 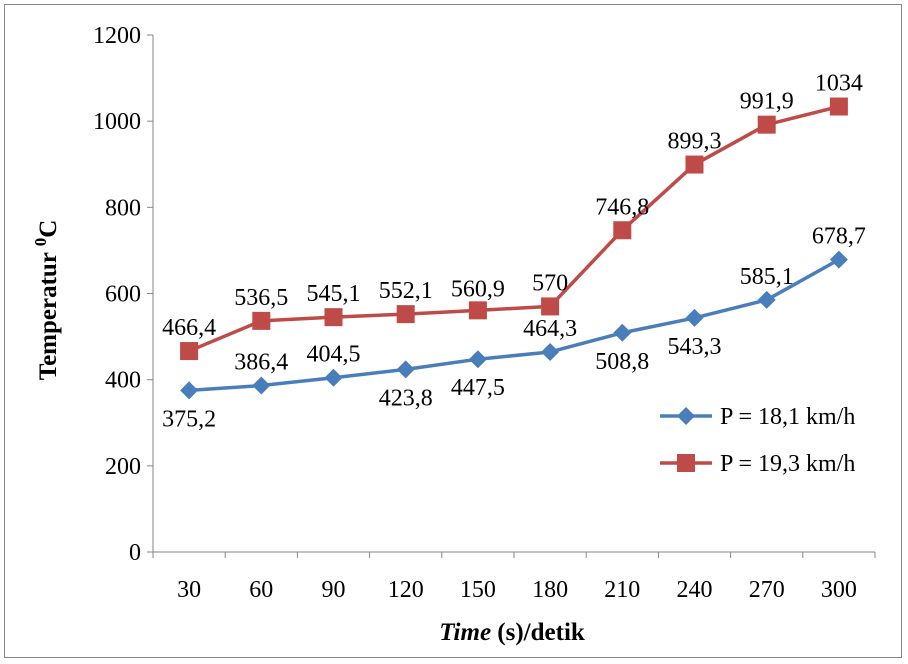 I want to click on legend: P = 18,1 km/h P = 19,3 km/h, so click(x=757, y=440).